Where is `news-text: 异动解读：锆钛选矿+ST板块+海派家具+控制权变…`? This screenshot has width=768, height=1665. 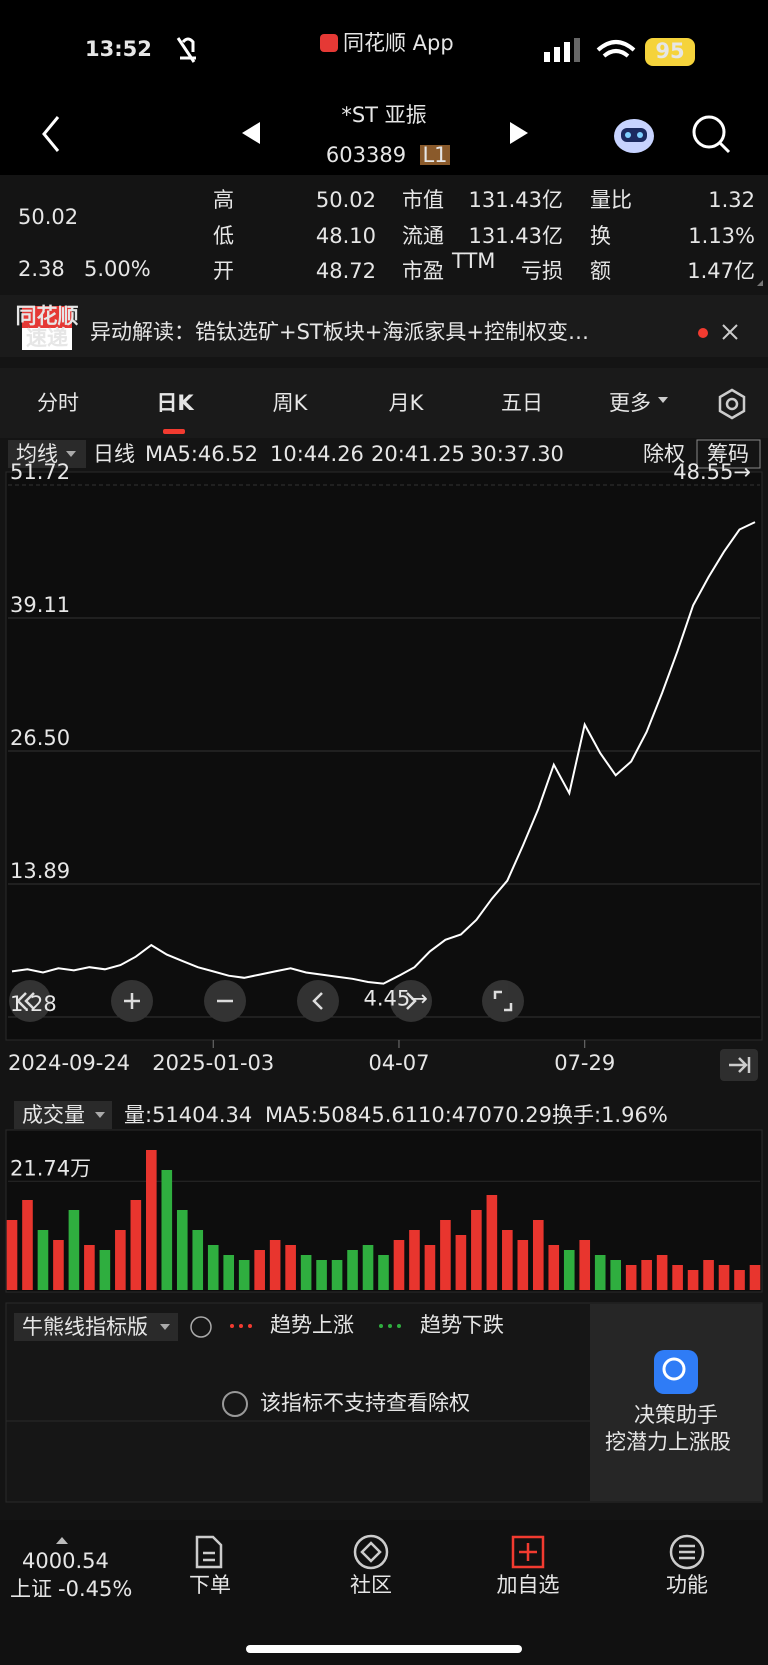
news-text: 异动解读：锆钛选矿+ST板块+海派家具+控制权变… is located at coordinates (339, 332).